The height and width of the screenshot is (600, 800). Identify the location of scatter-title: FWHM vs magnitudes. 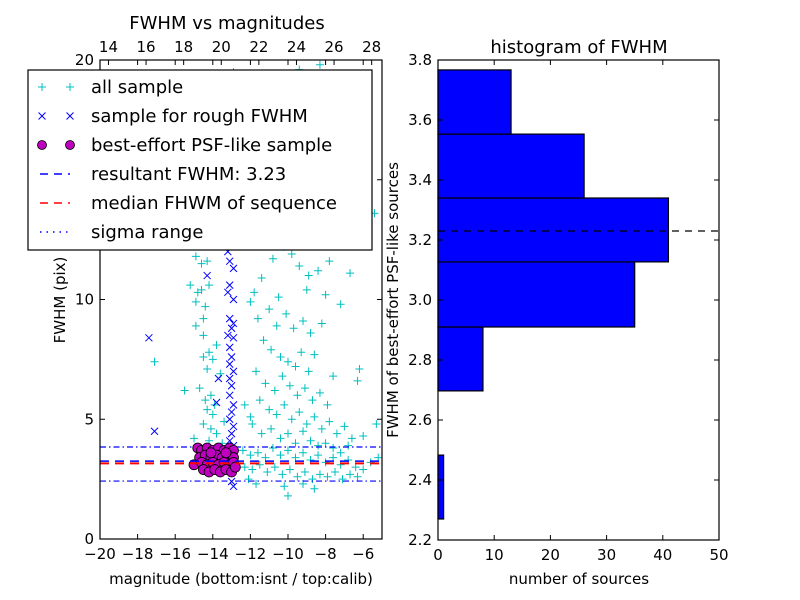
(226, 23).